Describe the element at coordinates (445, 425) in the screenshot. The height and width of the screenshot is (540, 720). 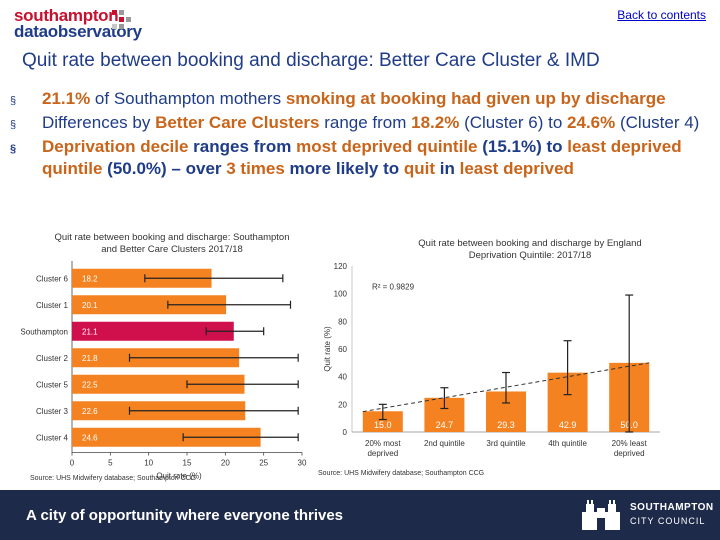
I see `data-label: 24.7` at that location.